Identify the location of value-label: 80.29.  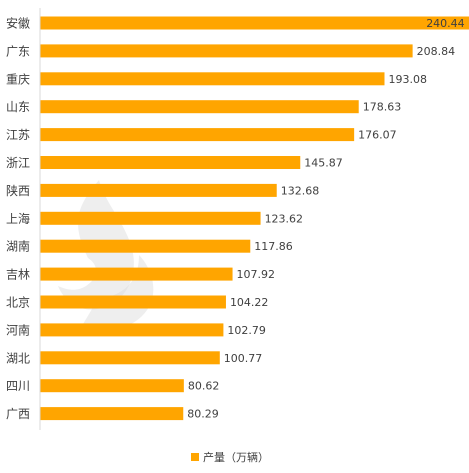
(203, 414).